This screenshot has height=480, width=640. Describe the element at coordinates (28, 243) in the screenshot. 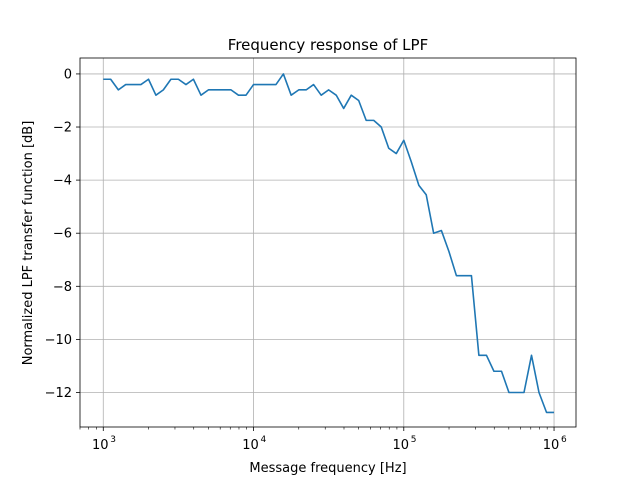

I see `y-axis-label: Normalized LPF transfer function [dB]` at that location.